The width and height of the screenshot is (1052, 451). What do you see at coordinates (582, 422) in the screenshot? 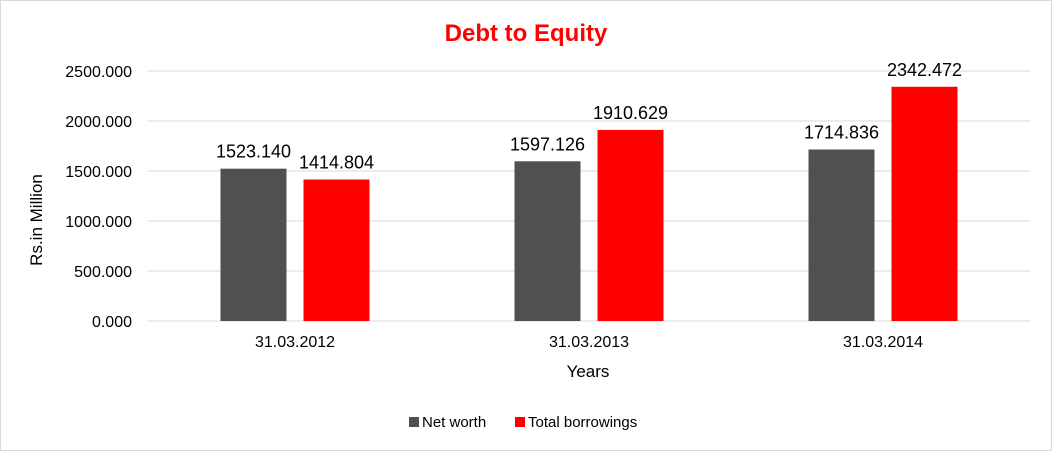
I see `legend-label: Total borrowings` at bounding box center [582, 422].